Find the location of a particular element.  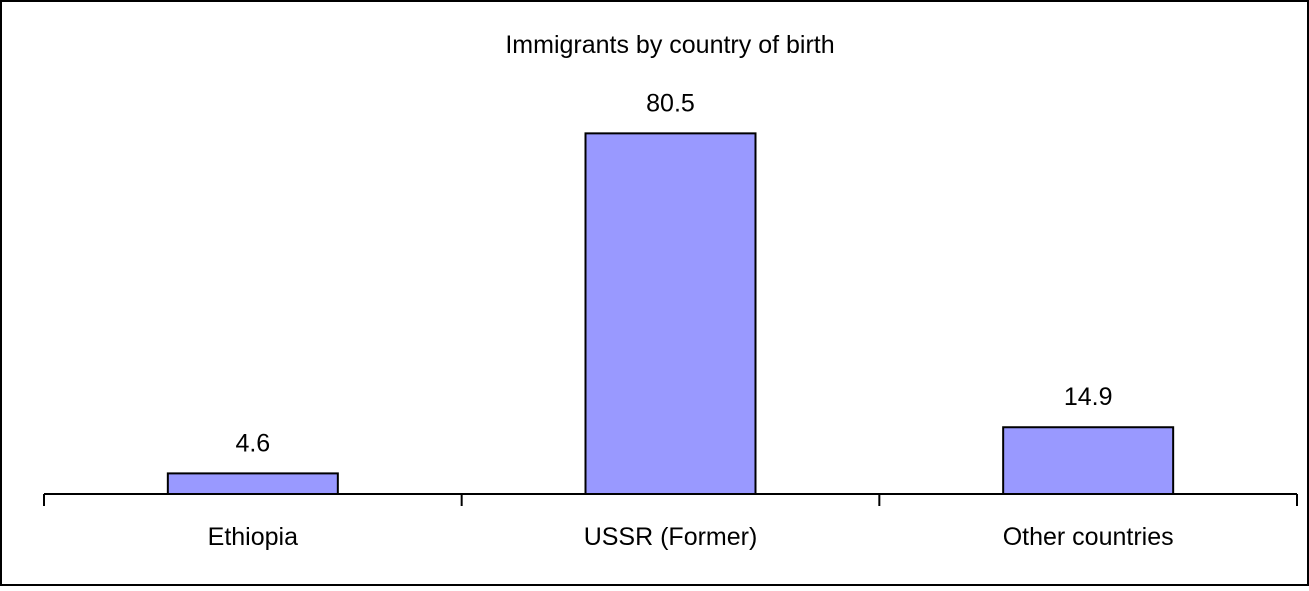

bar-ussr-former is located at coordinates (670, 314).